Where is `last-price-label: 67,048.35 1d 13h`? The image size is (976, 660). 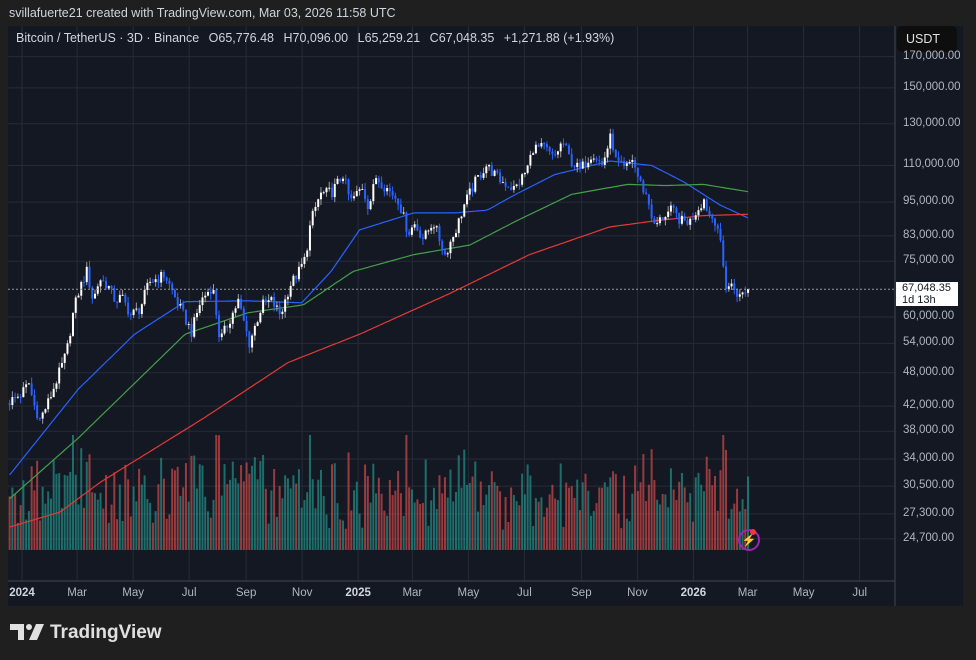 last-price-label: 67,048.35 1d 13h is located at coordinates (927, 294).